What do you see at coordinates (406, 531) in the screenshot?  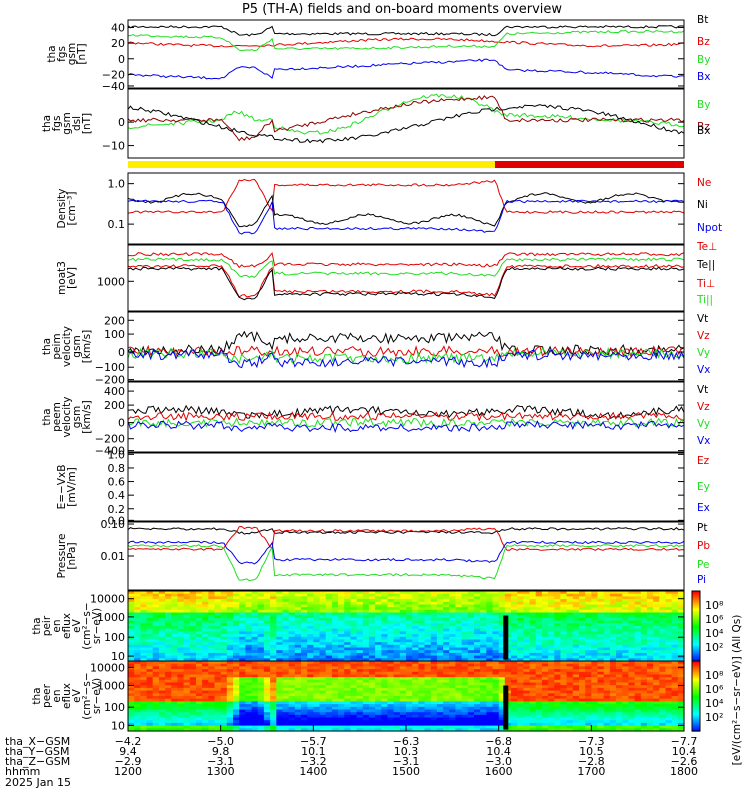 I see `series-Pt` at bounding box center [406, 531].